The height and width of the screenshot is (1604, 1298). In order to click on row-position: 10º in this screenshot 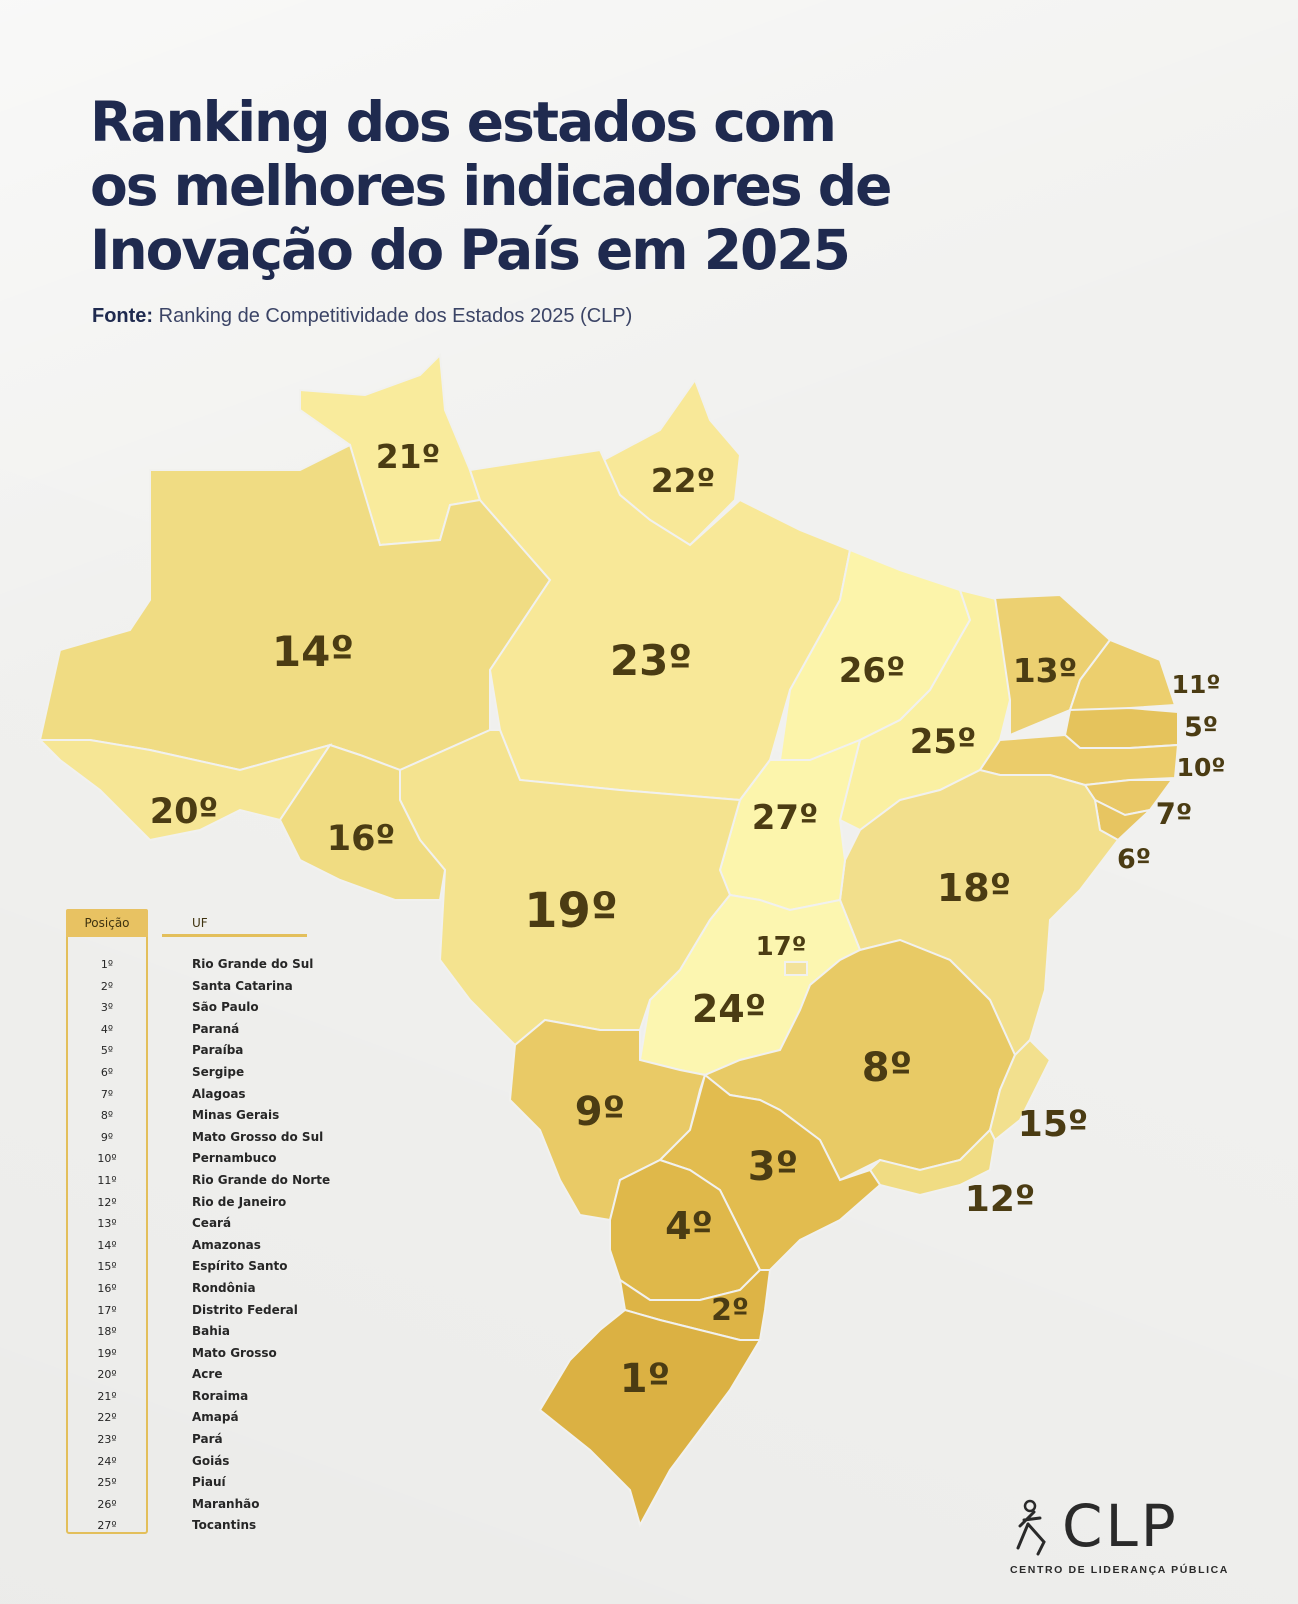, I will do `click(107, 1159)`.